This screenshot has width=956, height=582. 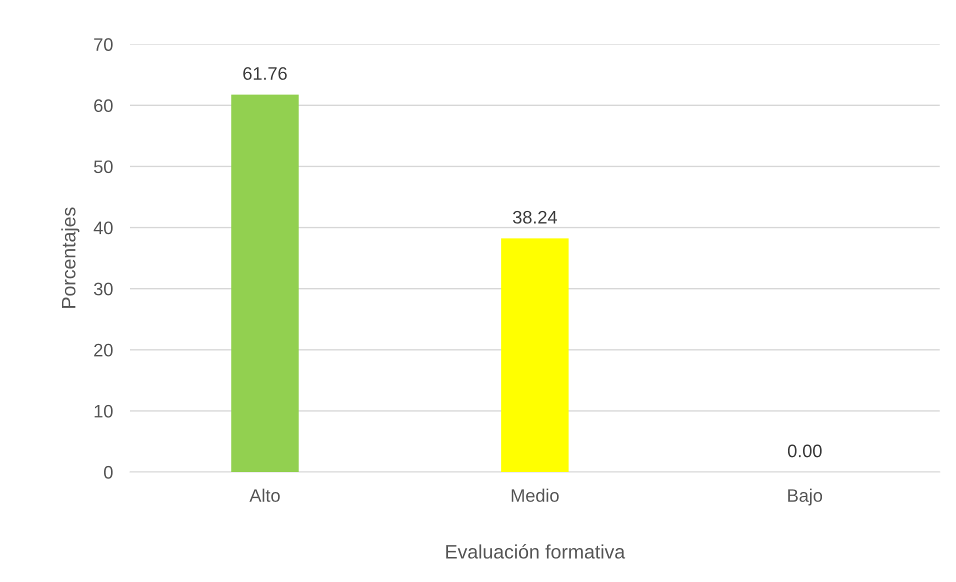 What do you see at coordinates (103, 289) in the screenshot?
I see `y-tick-label: 30` at bounding box center [103, 289].